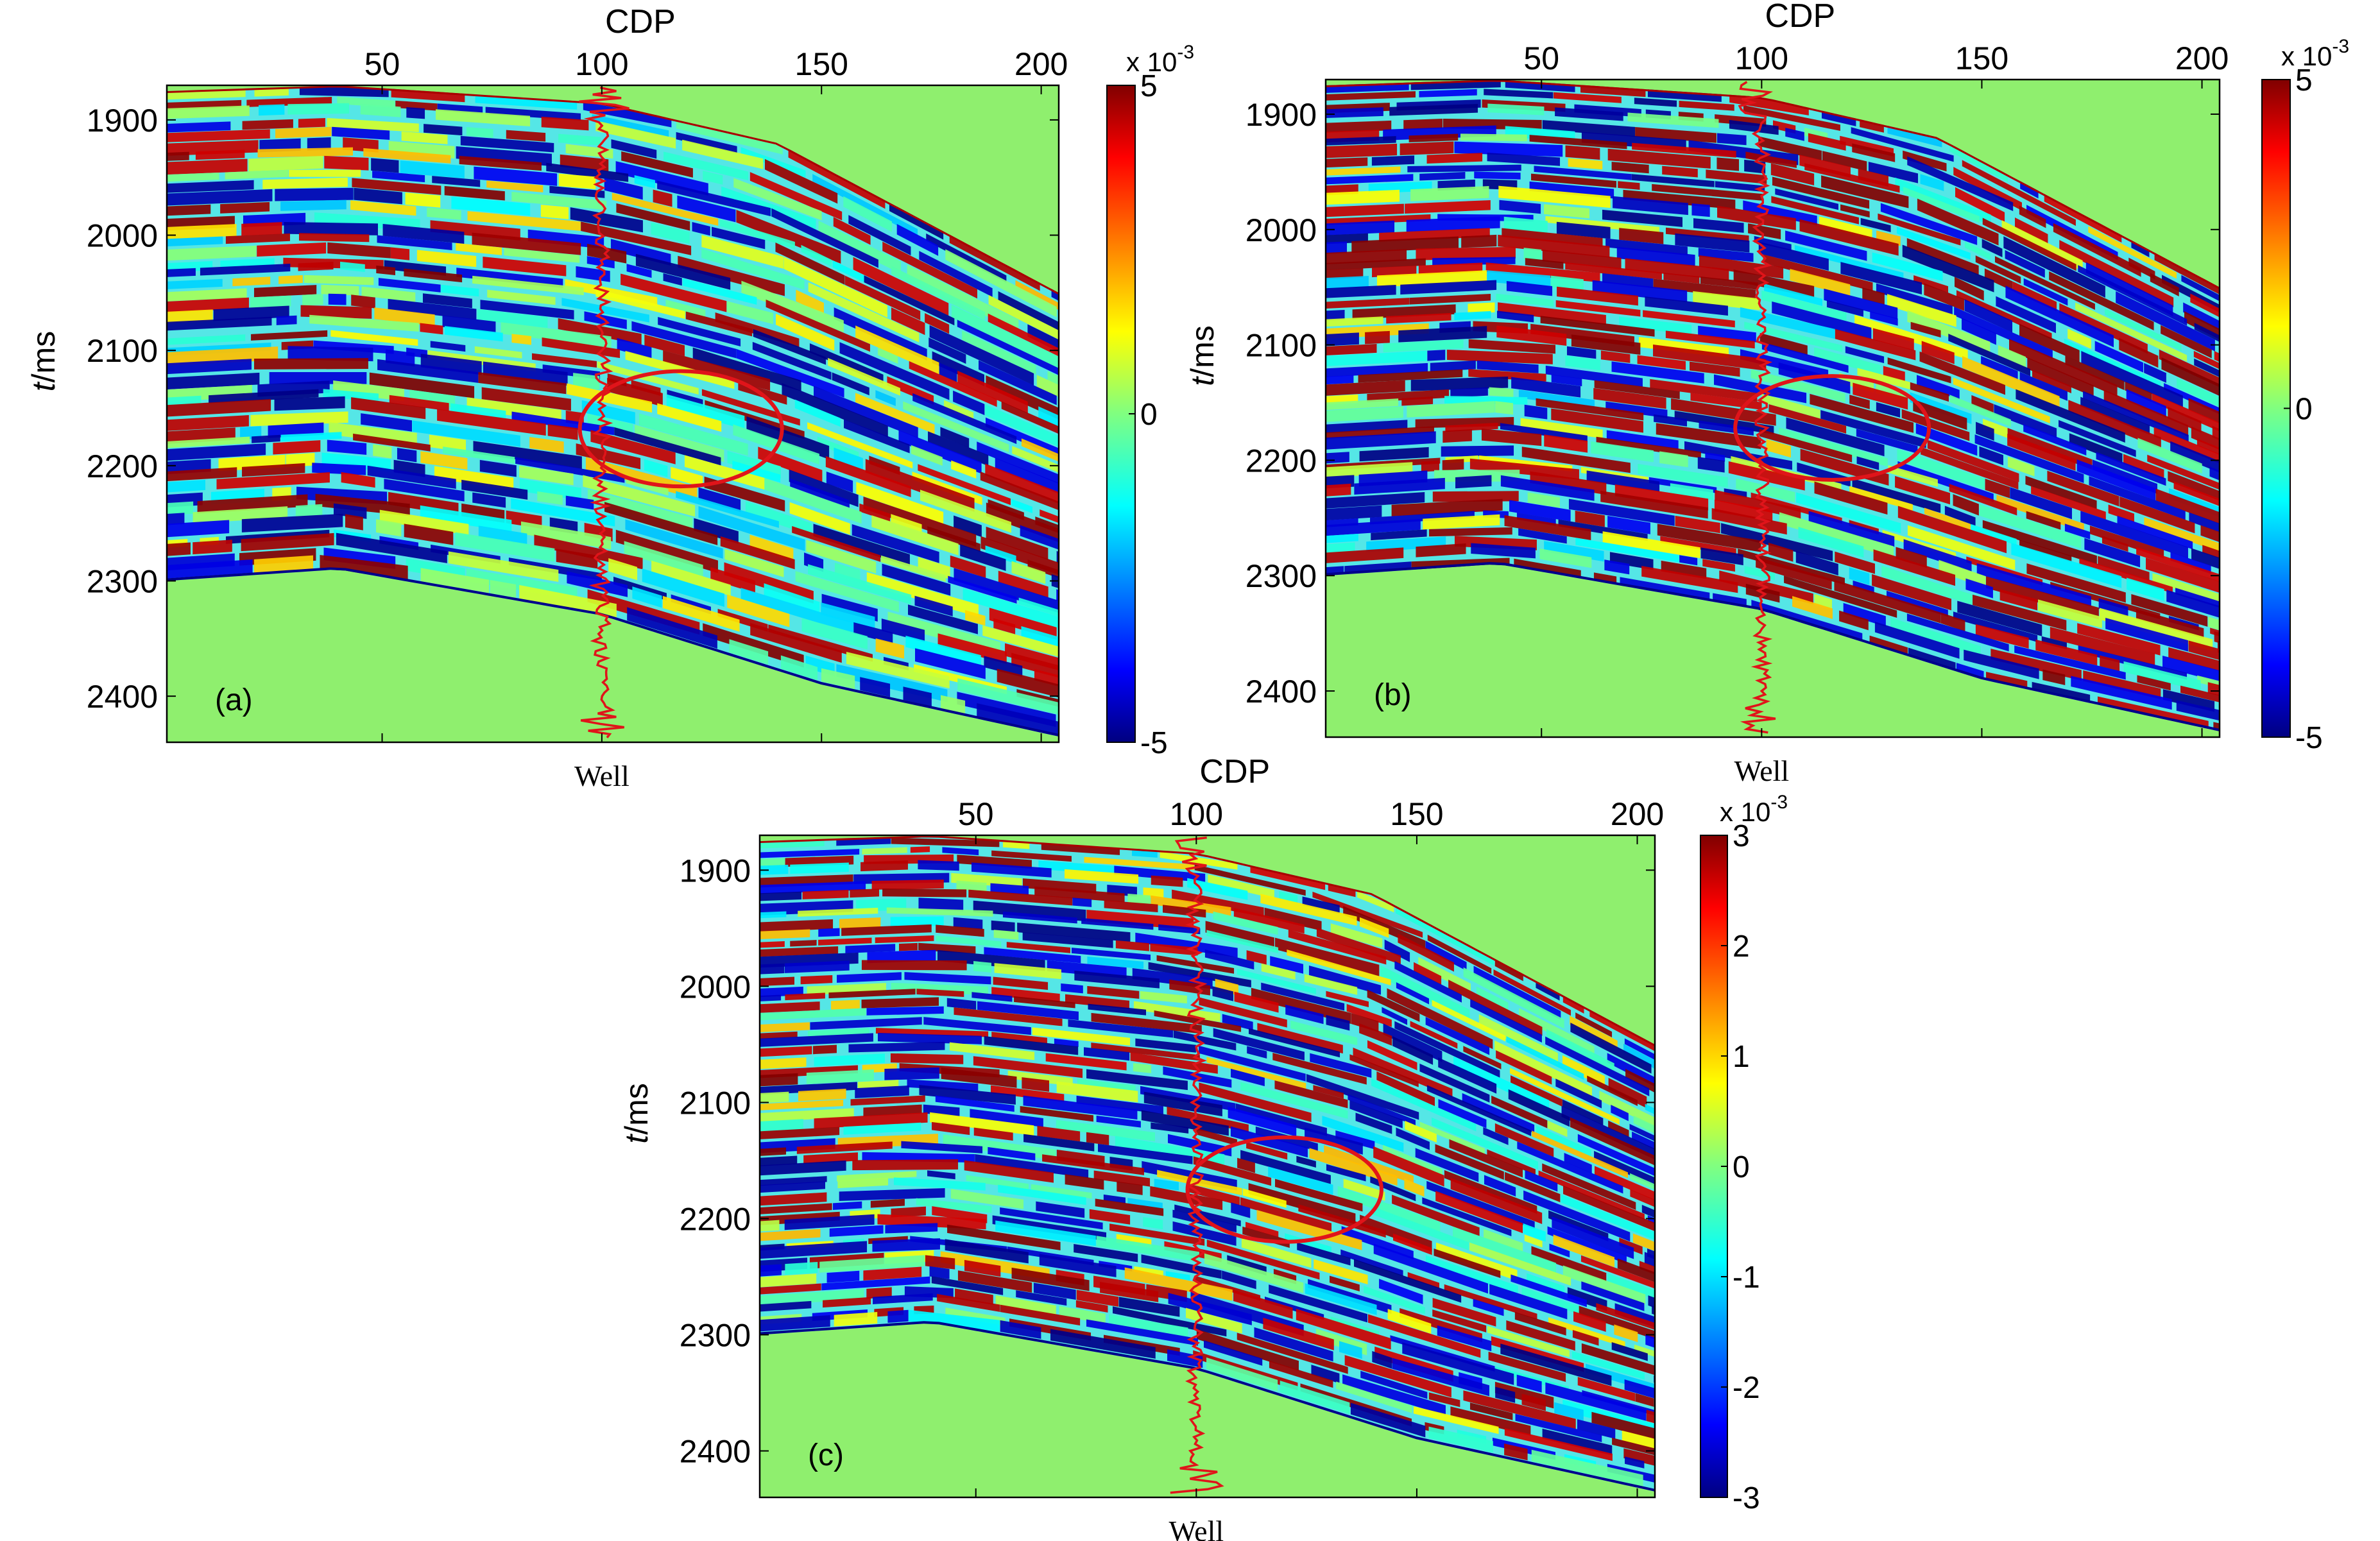  I want to click on x-tick-label: 200, so click(1638, 814).